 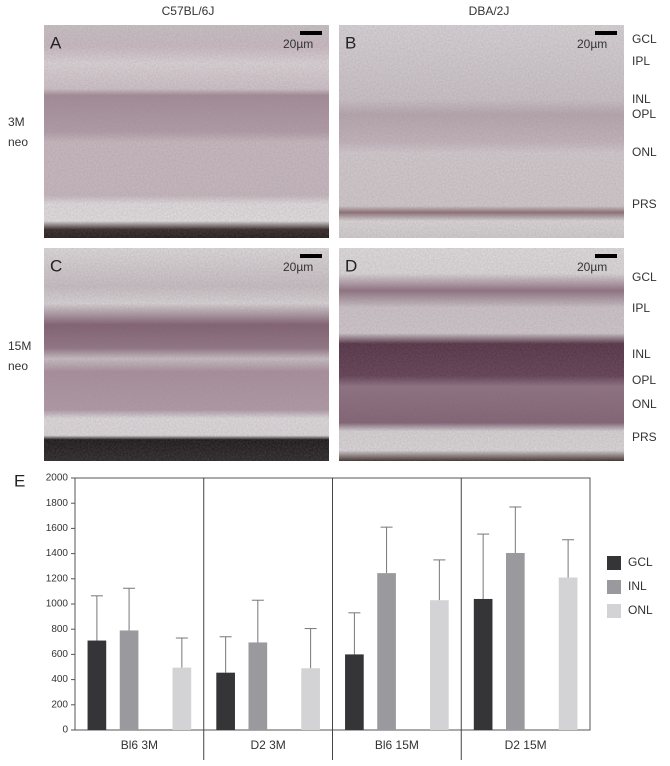 What do you see at coordinates (19, 346) in the screenshot?
I see `row-label: 15M` at bounding box center [19, 346].